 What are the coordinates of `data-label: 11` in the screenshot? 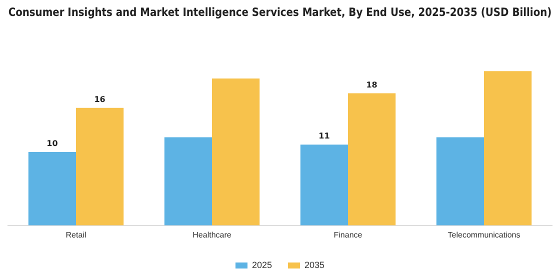 It's located at (324, 136).